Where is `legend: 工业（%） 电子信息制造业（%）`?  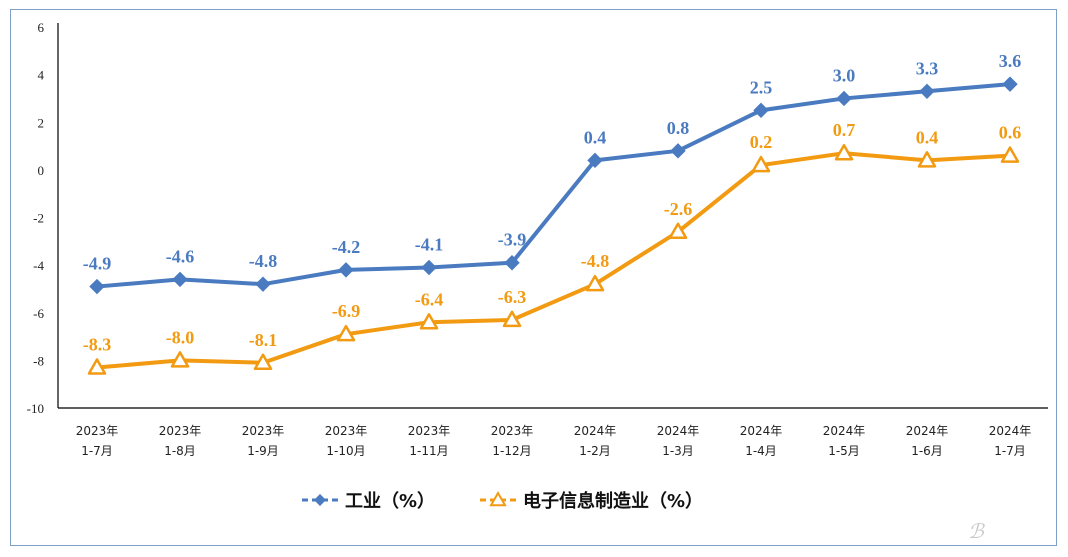 legend: 工业（%） 电子信息制造业（%） is located at coordinates (502, 501).